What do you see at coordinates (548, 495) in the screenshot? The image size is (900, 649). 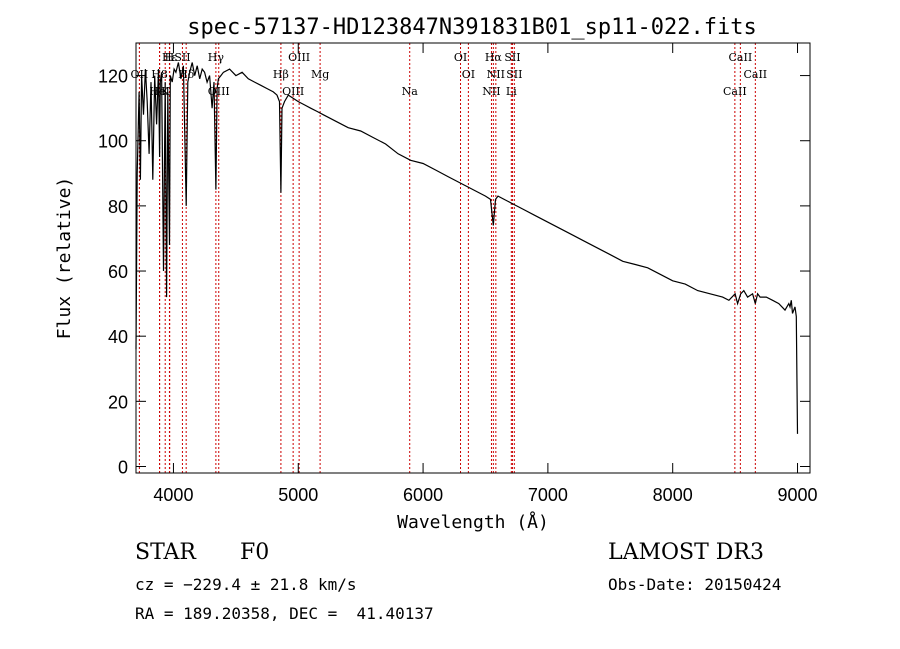 I see `x-tick-label-3: 7000` at bounding box center [548, 495].